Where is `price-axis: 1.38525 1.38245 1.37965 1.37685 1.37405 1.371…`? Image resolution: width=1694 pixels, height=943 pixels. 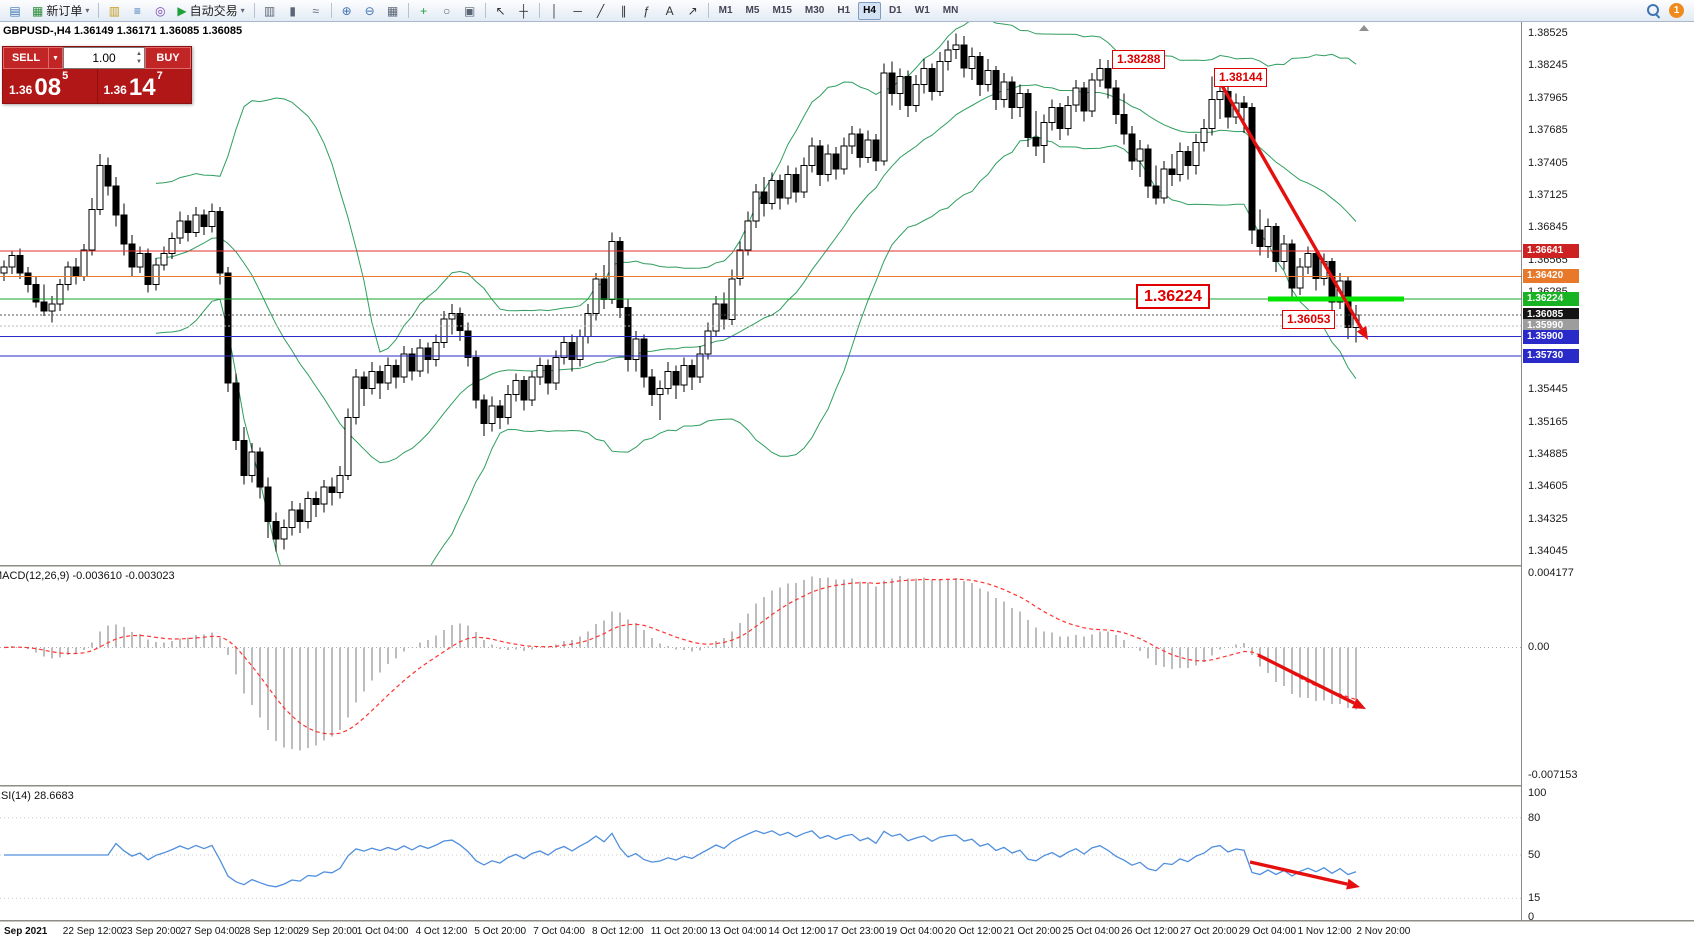
price-axis: 1.38525 1.38245 1.37965 1.37685 1.37405 1.371… is located at coordinates (1607, 472).